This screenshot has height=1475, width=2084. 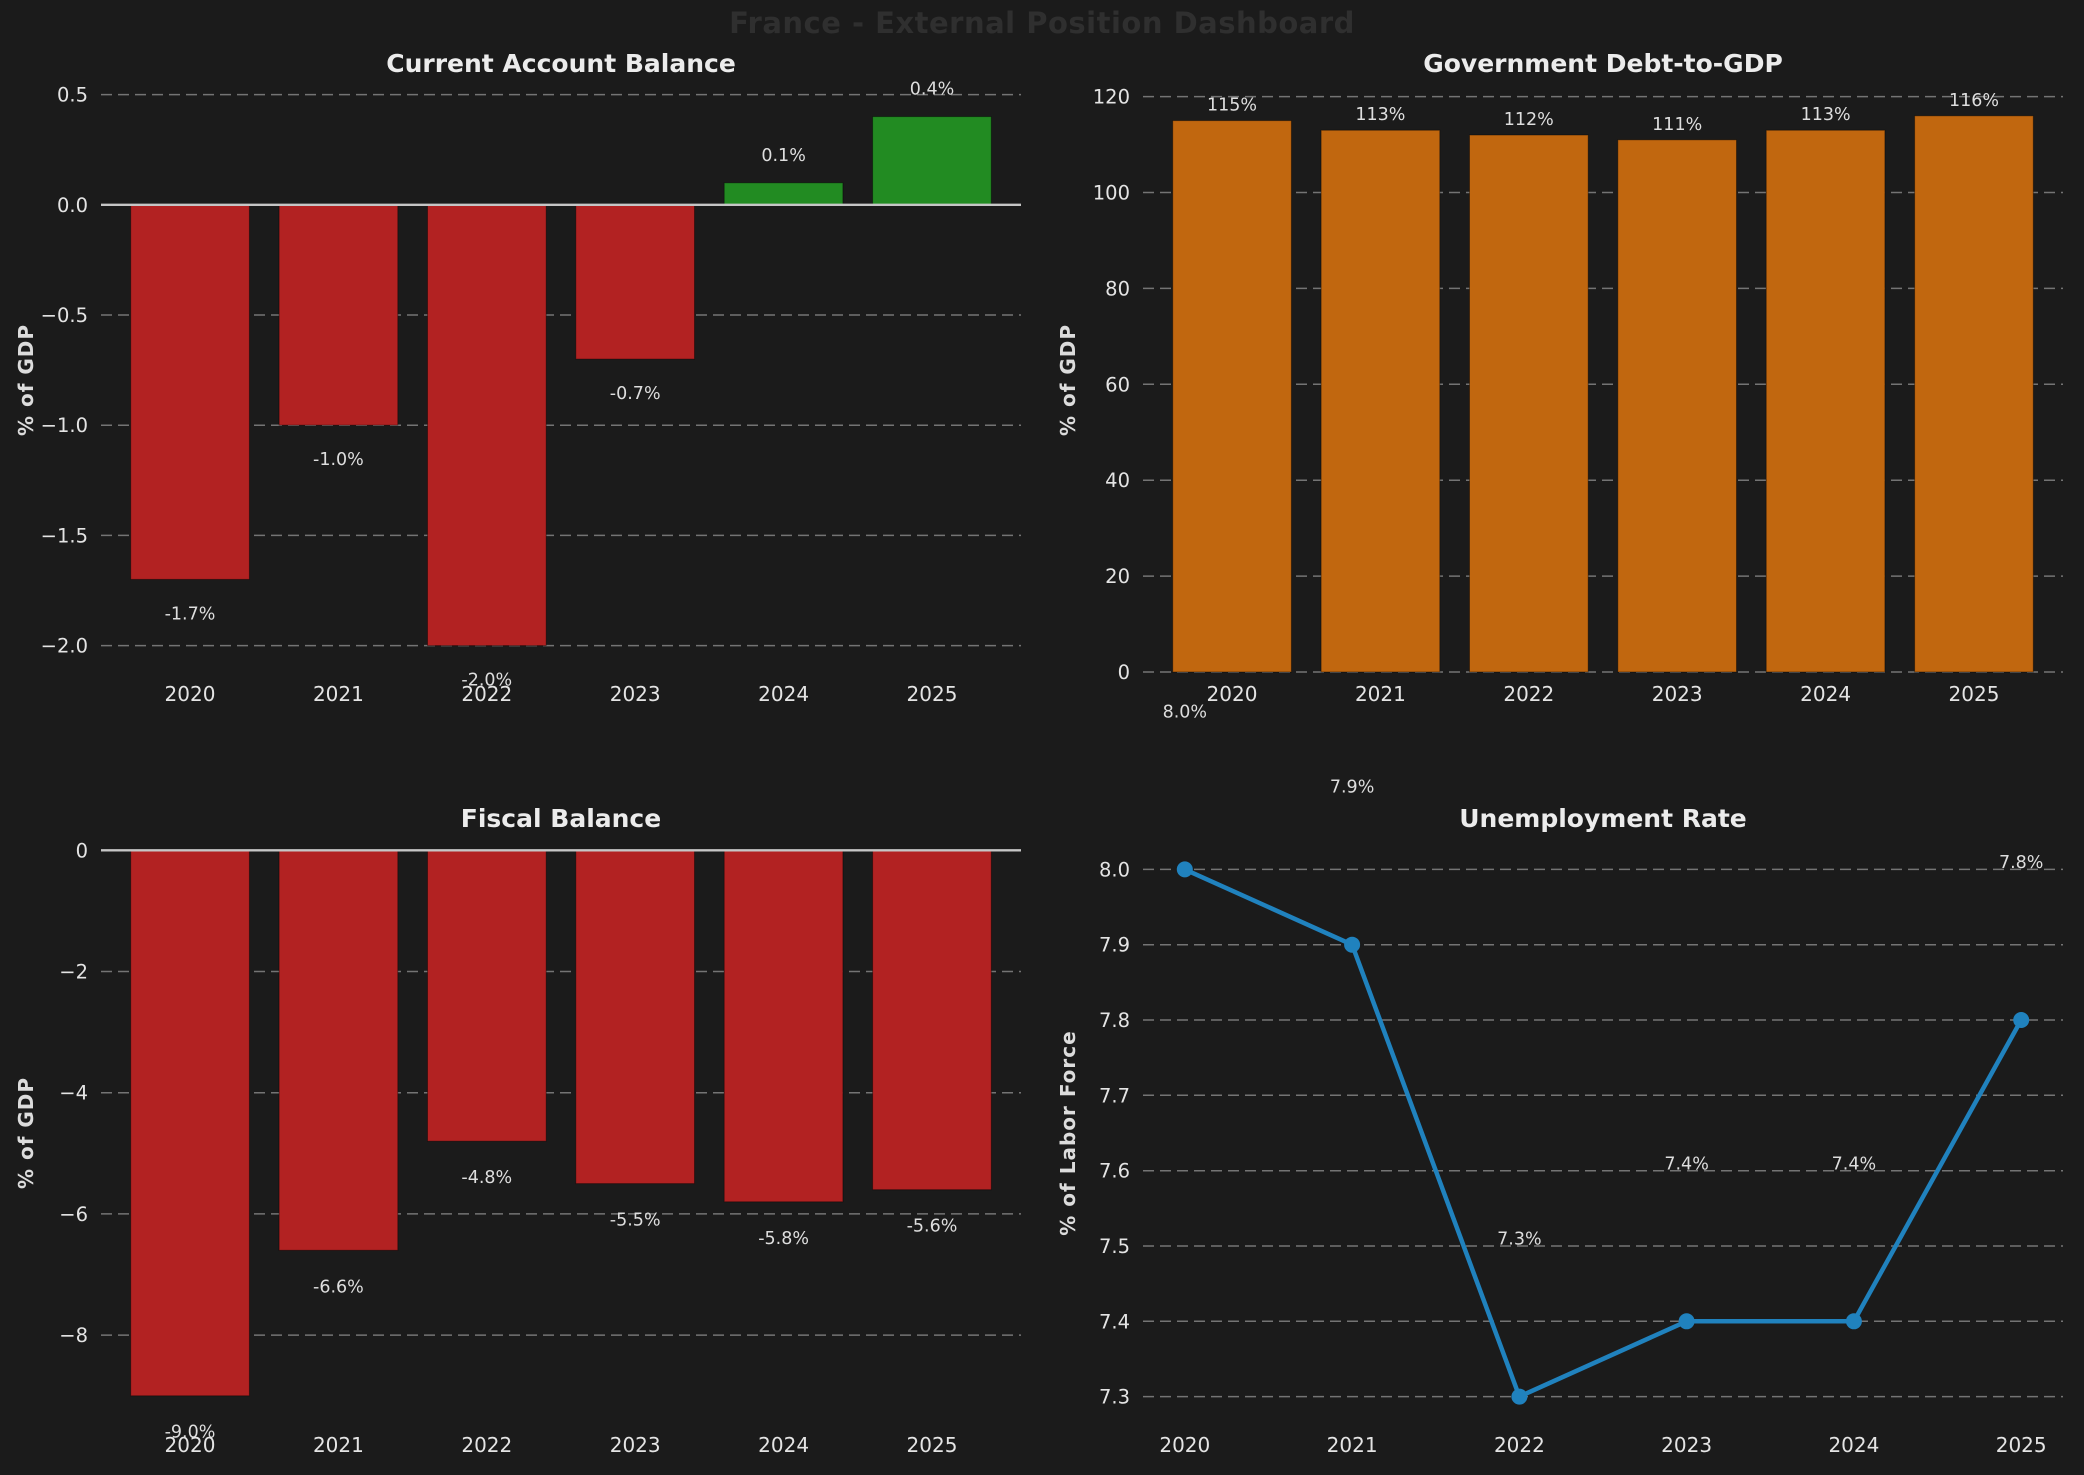 I want to click on y-tick-−8: −8, so click(x=73, y=1335).